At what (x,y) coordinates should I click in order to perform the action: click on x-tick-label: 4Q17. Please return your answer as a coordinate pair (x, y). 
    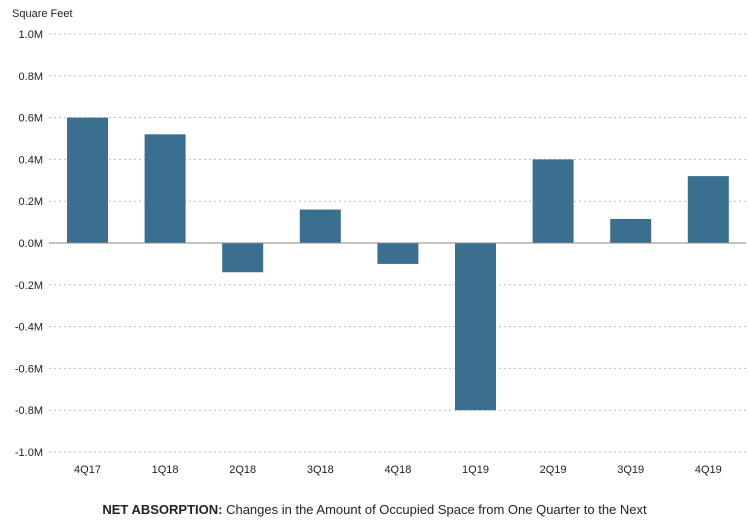
    Looking at the image, I should click on (87, 470).